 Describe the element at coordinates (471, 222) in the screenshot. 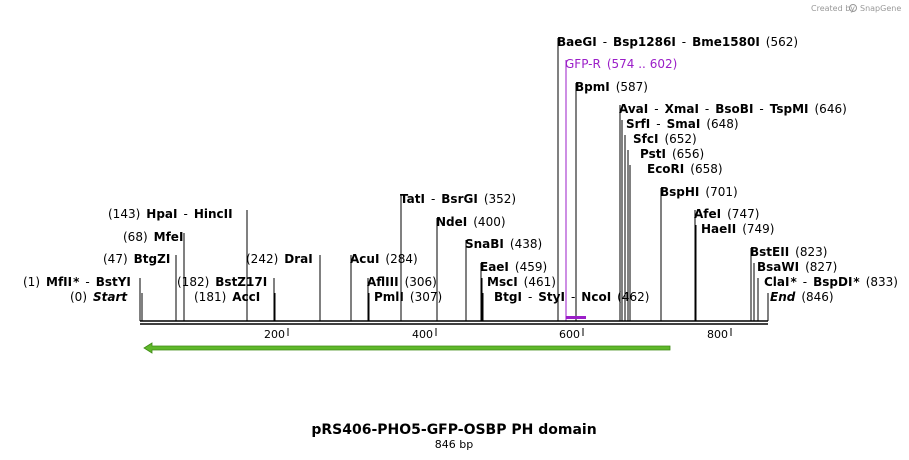

I see `site-label: NdeI (400)` at that location.